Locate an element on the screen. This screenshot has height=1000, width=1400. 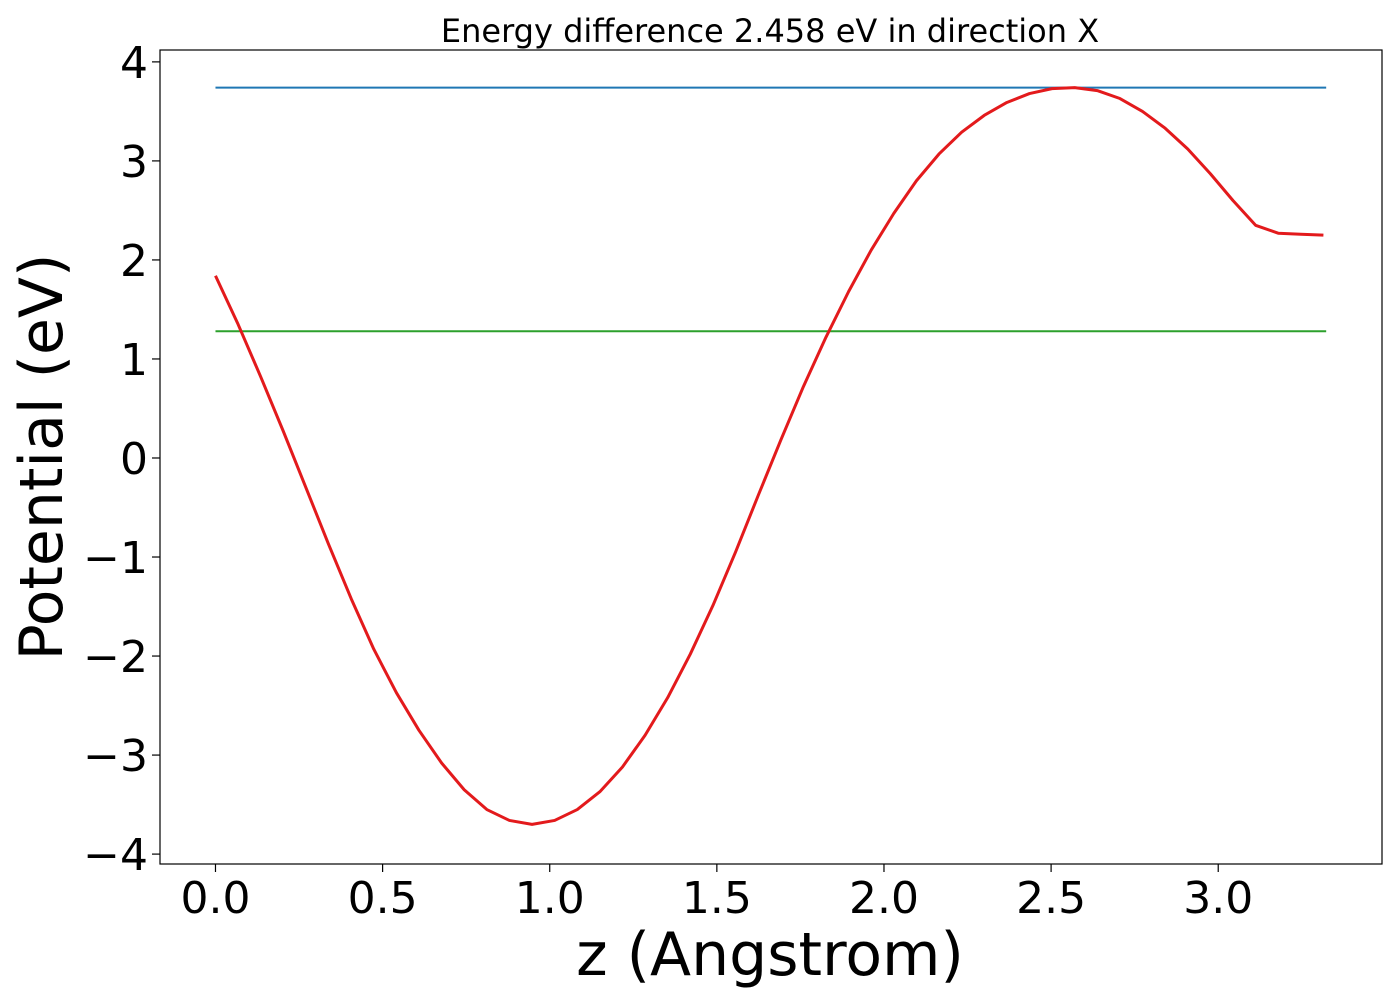
y-tick-label: 2 is located at coordinates (134, 261).